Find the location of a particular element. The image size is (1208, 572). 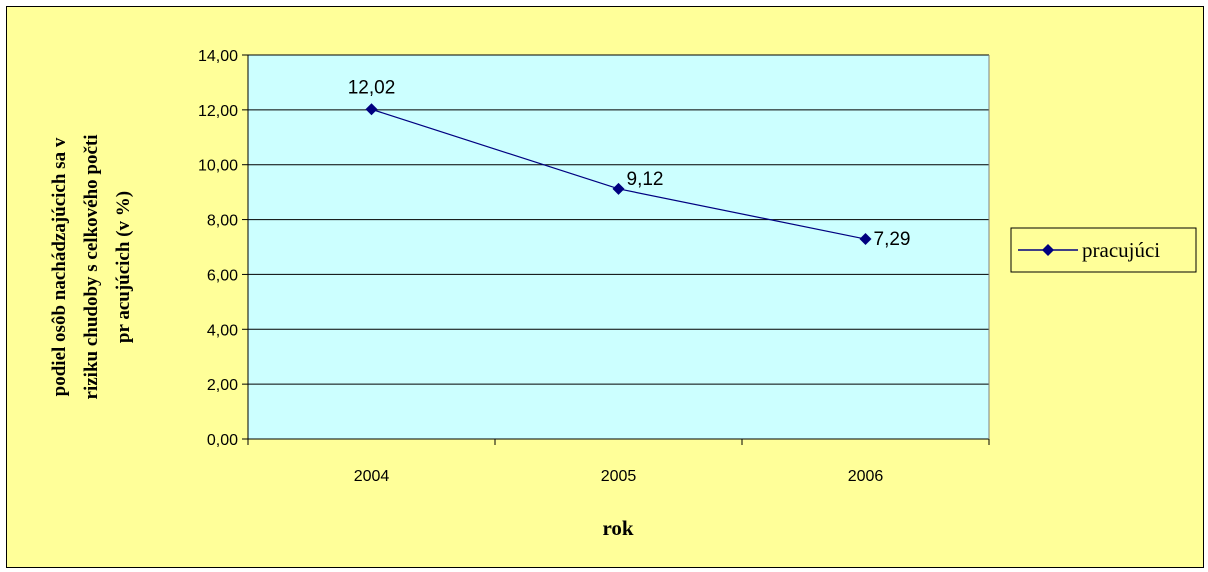

y-axis-title-line-1: podiel osôb nachádzajúcich sa v is located at coordinates (59, 266).